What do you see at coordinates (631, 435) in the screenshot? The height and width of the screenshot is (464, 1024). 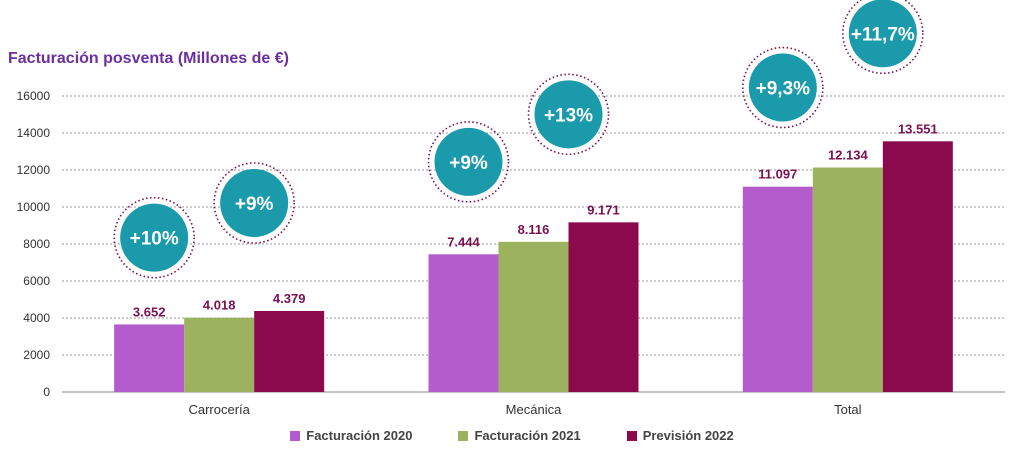 I see `legend-swatch-2022` at bounding box center [631, 435].